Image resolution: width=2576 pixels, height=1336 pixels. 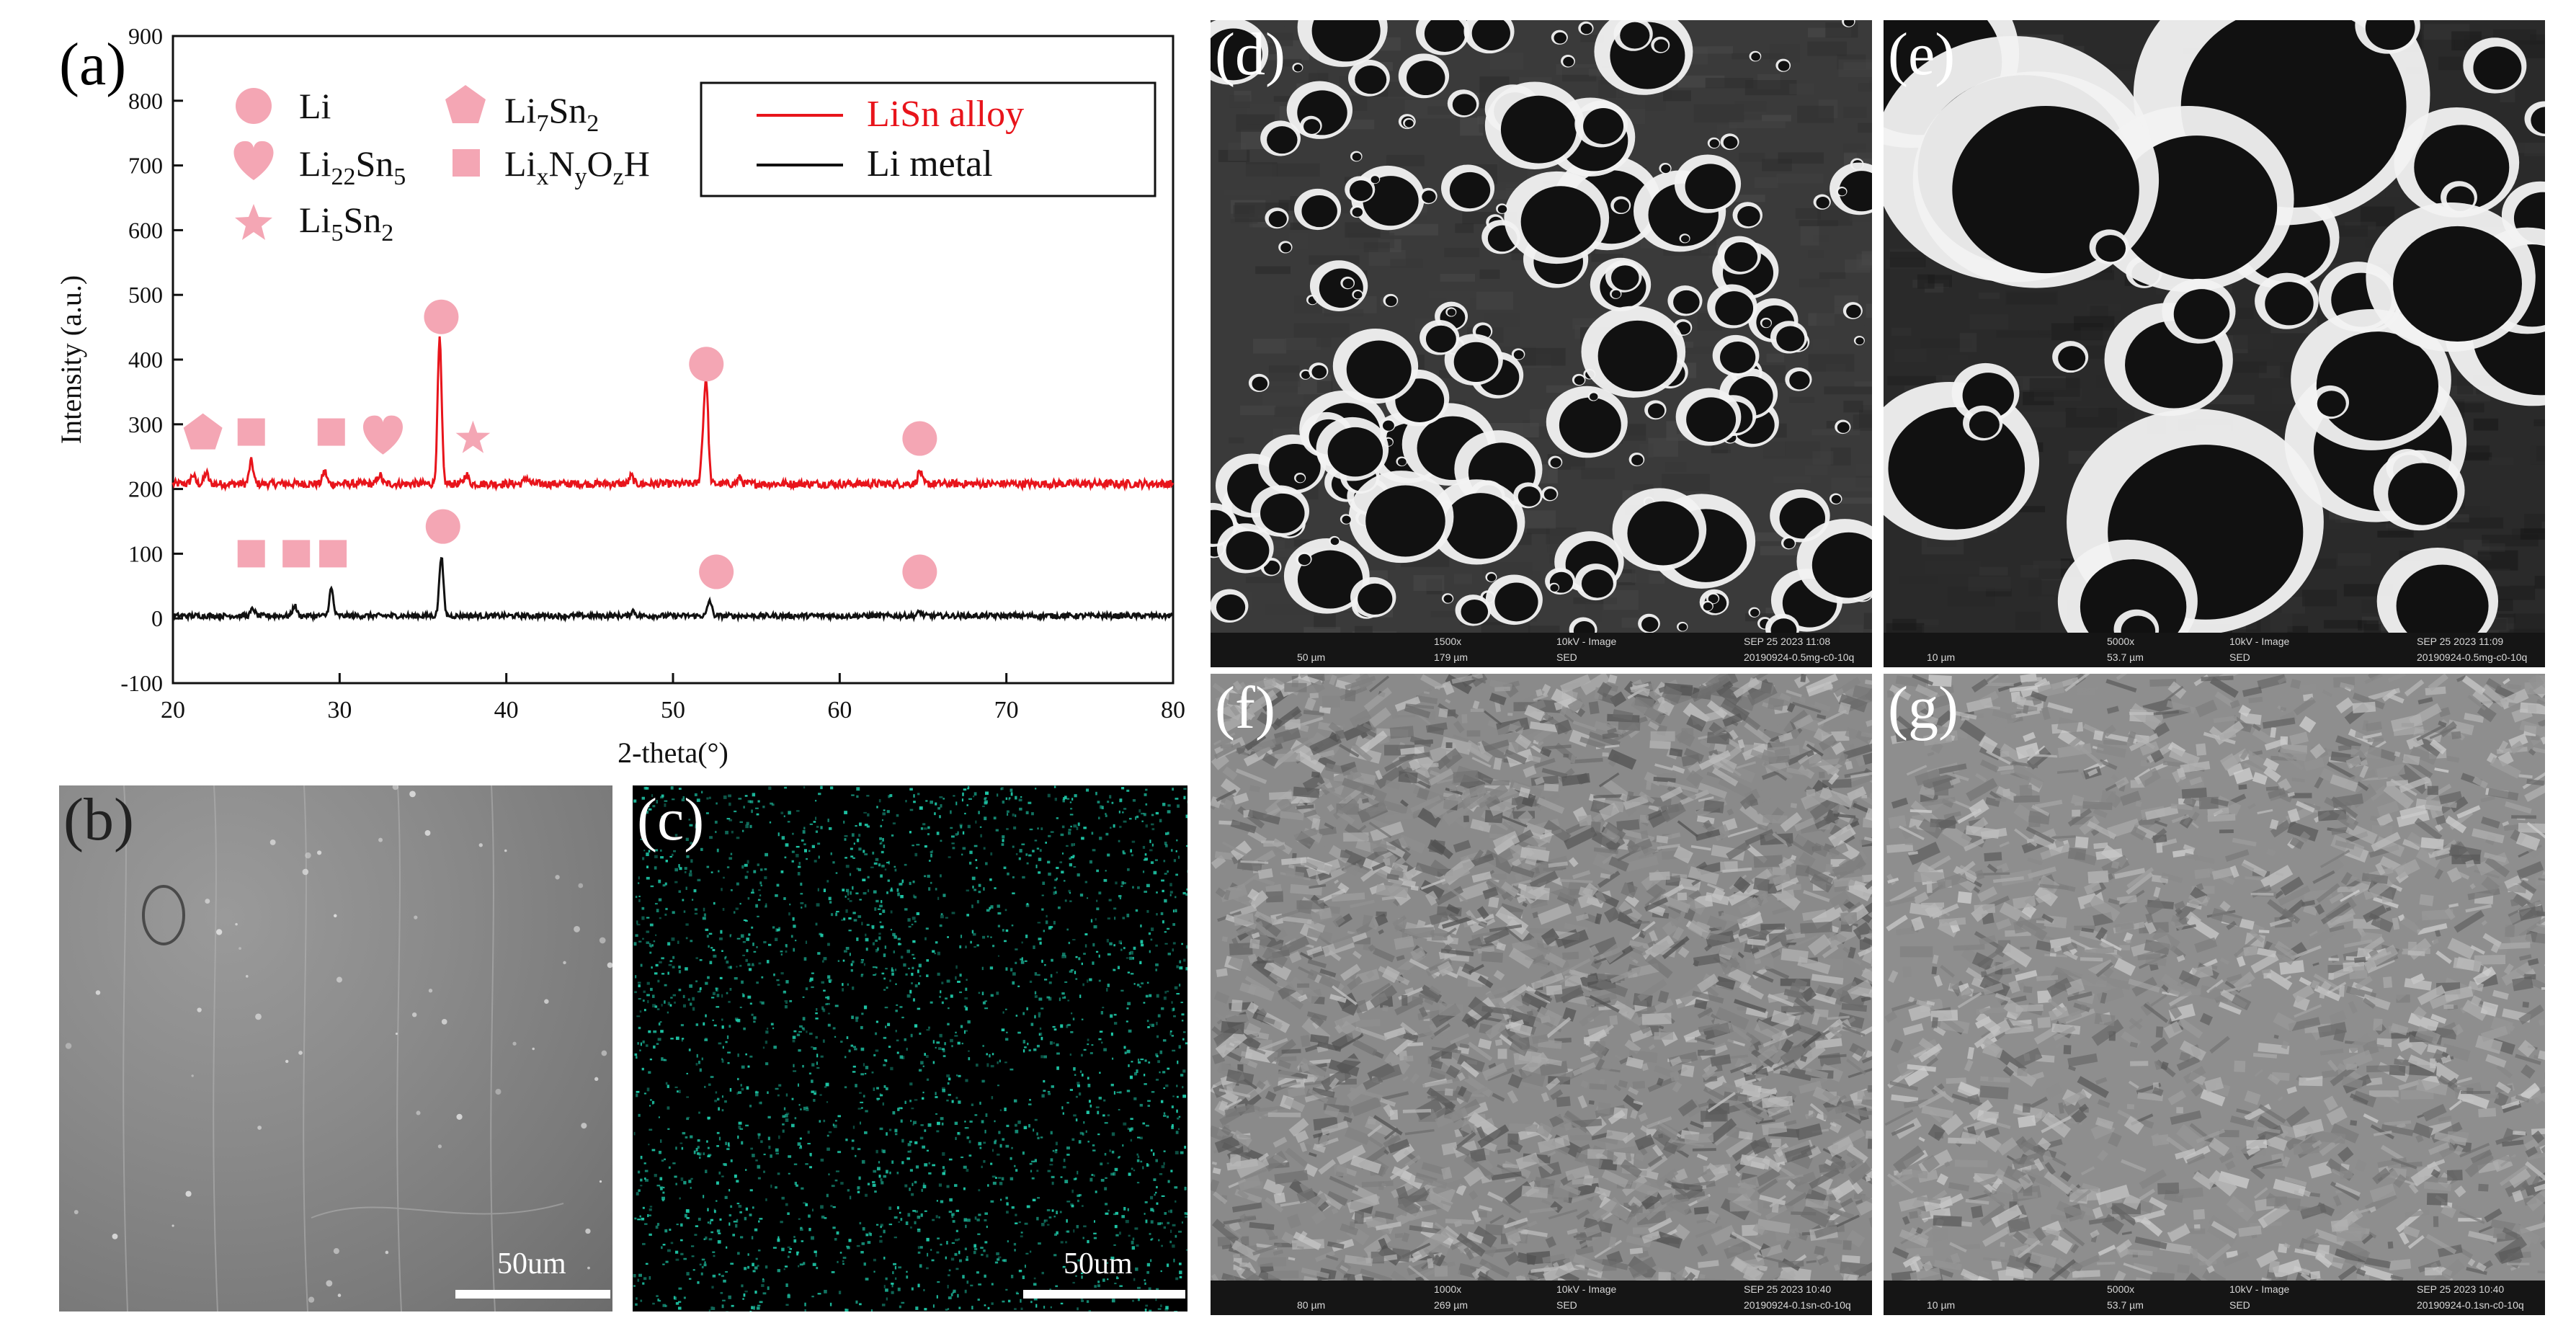 What do you see at coordinates (839, 710) in the screenshot?
I see `x-tick-label: 60` at bounding box center [839, 710].